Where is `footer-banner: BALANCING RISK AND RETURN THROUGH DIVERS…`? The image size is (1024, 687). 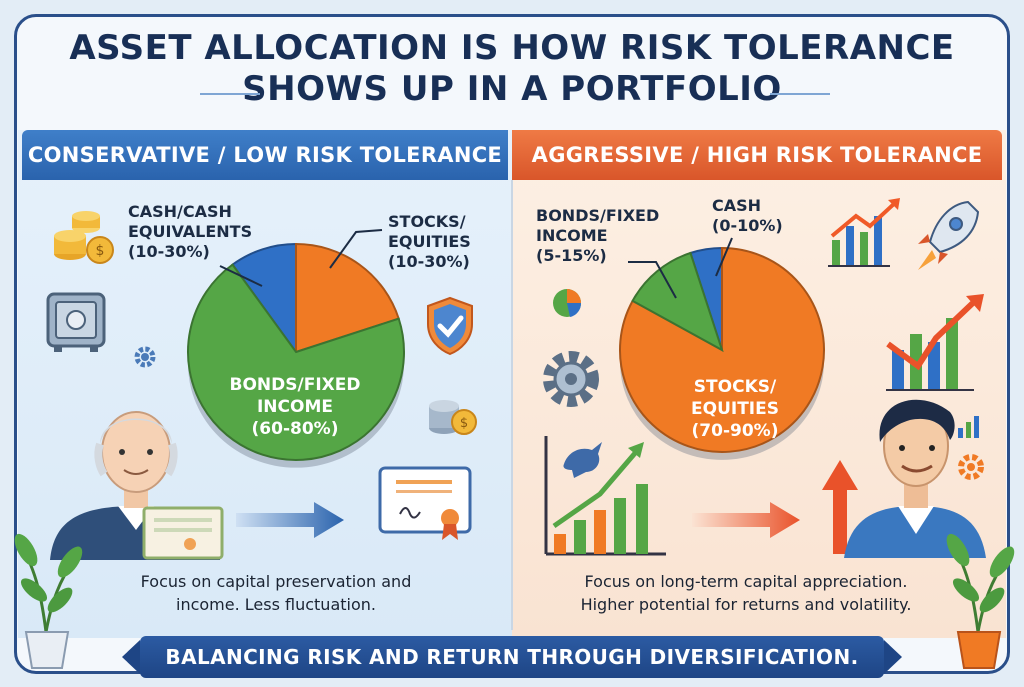
footer-banner: BALANCING RISK AND RETURN THROUGH DIVERS… is located at coordinates (512, 657).